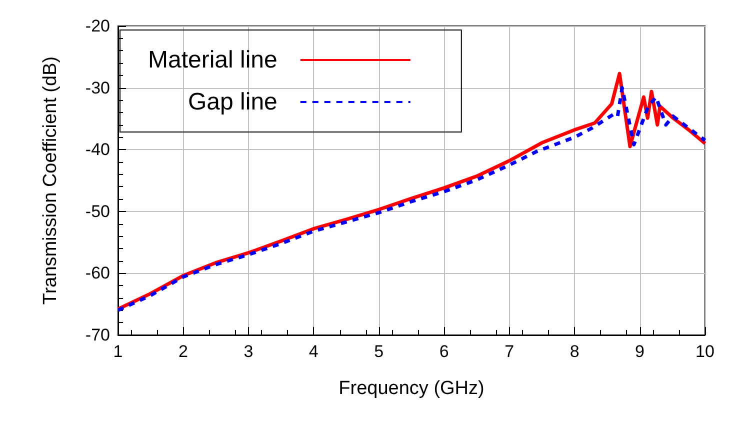  I want to click on x-tick-label: 8, so click(575, 351).